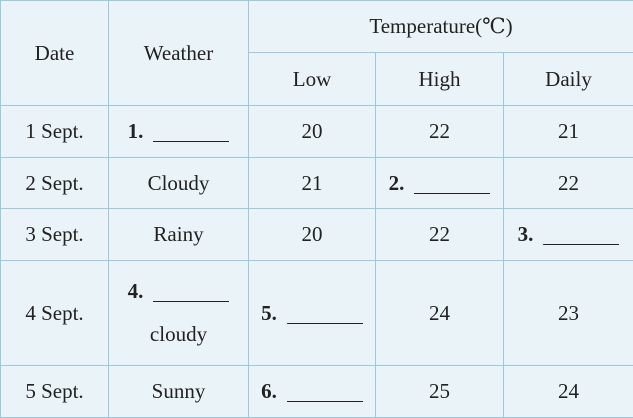 This screenshot has height=418, width=633. I want to click on cell-text: 5 Sept., so click(54, 391).